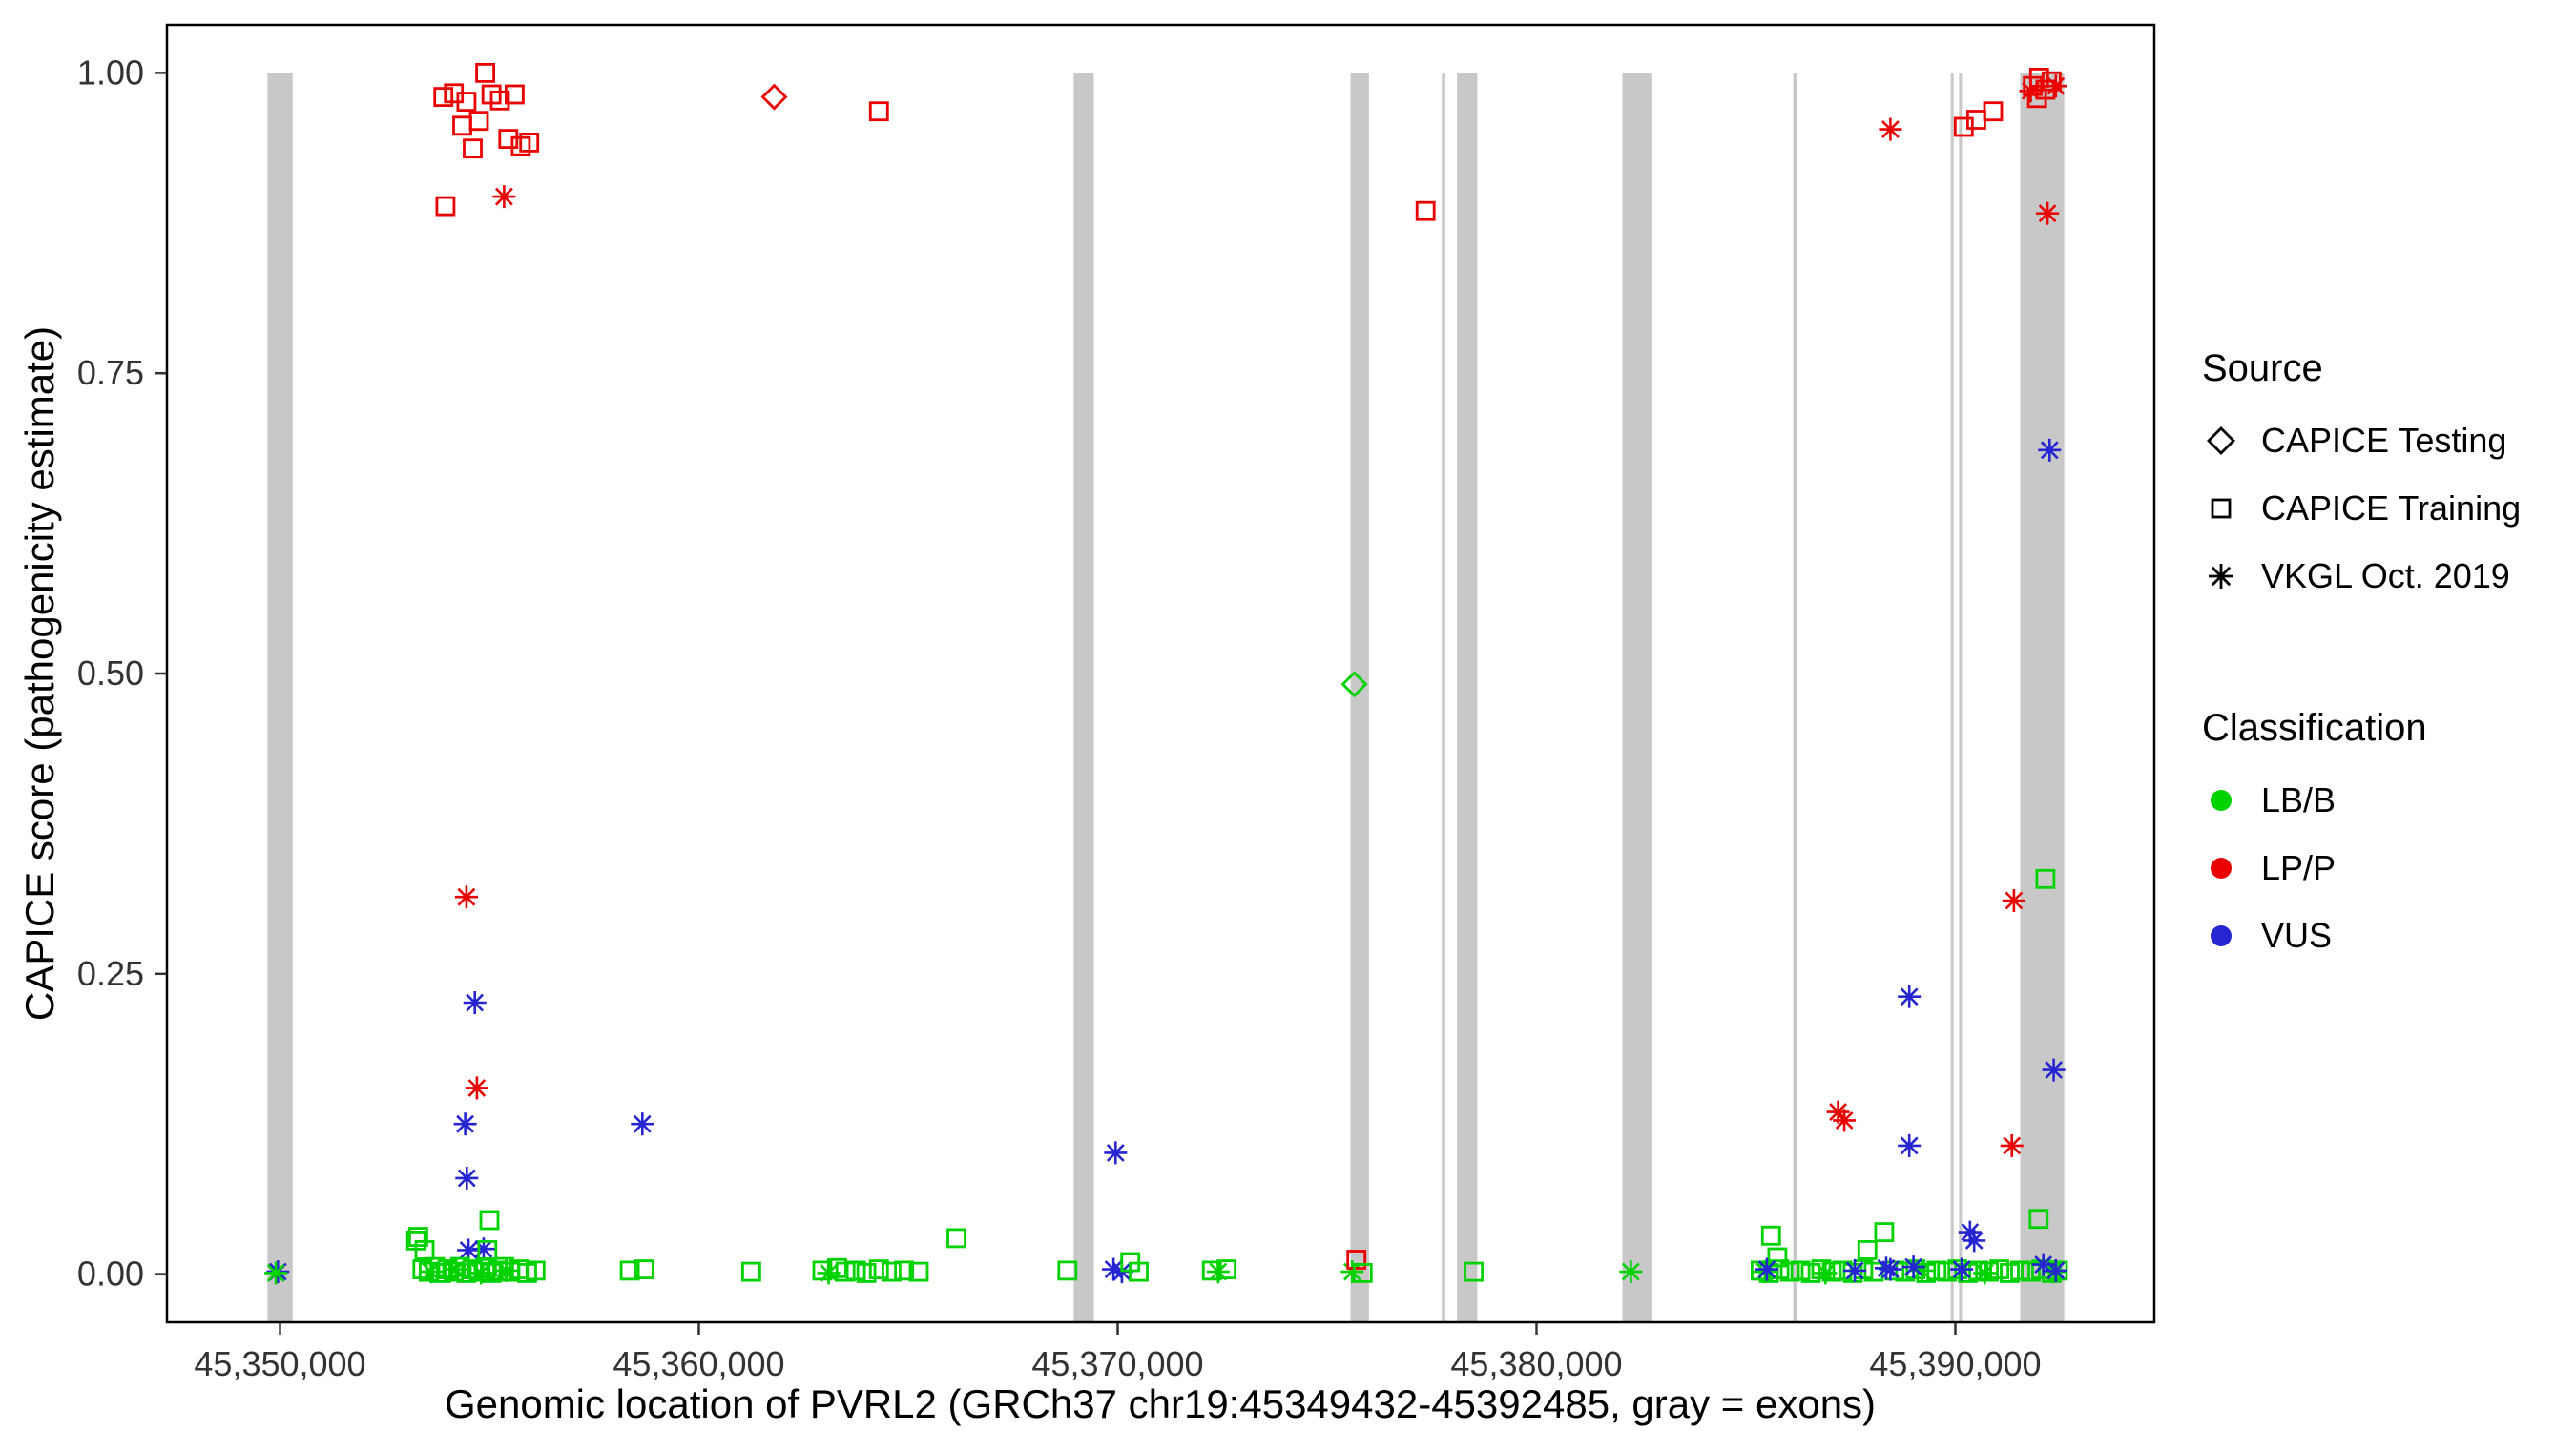 The width and height of the screenshot is (2576, 1431). Describe the element at coordinates (2361, 868) in the screenshot. I see `legend-item-lpp: LP/P` at that location.